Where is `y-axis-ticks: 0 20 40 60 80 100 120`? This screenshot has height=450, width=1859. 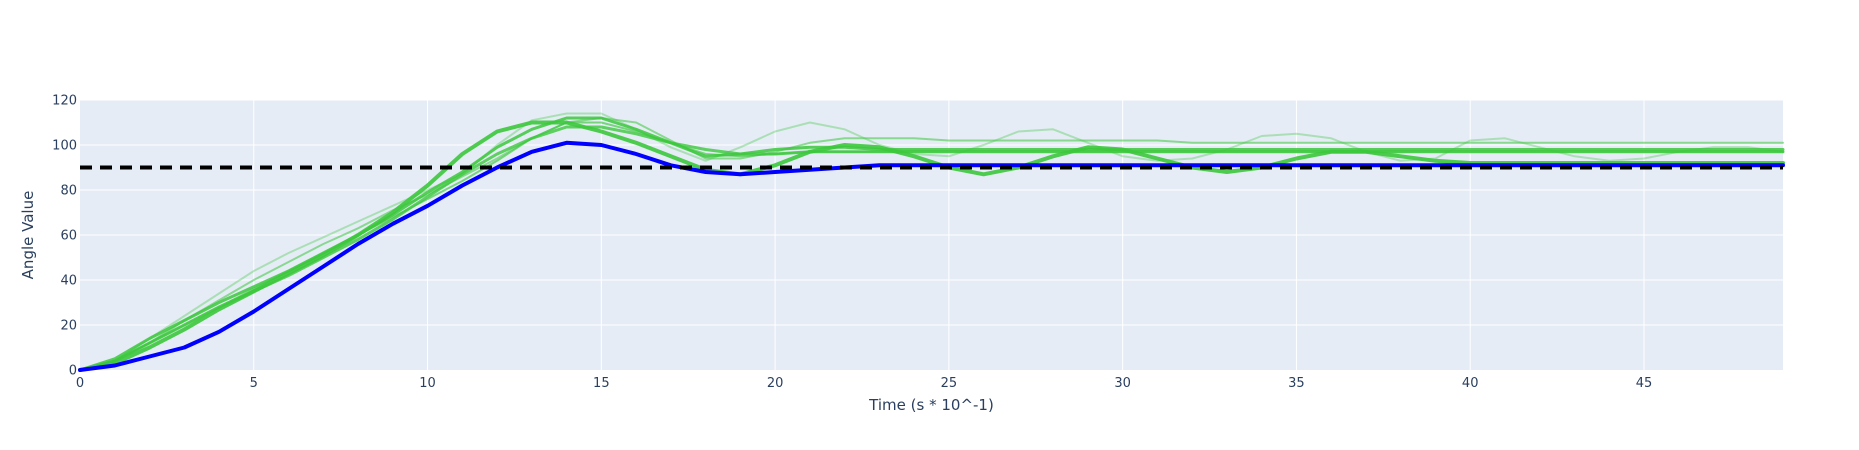 y-axis-ticks: 0 20 40 60 80 100 120 is located at coordinates (64, 236).